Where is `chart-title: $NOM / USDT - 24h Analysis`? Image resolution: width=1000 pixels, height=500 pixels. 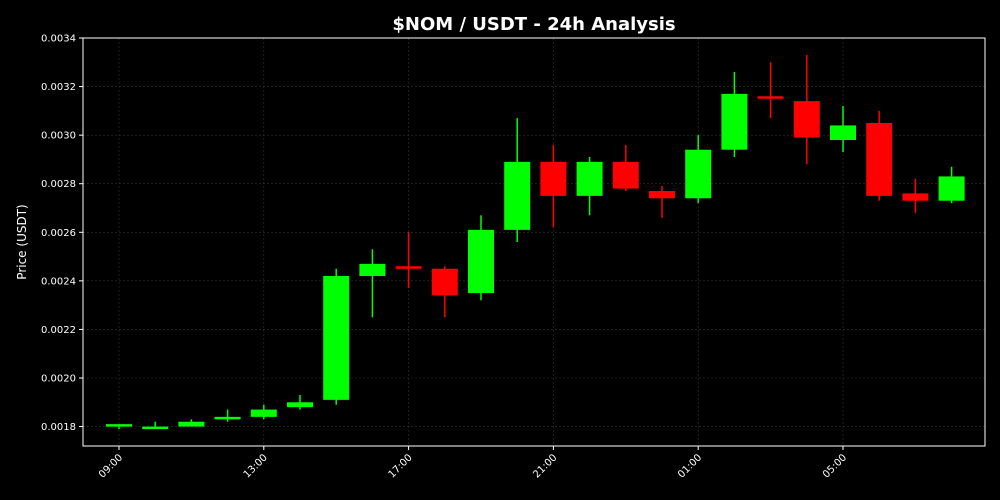
chart-title: $NOM / USDT - 24h Analysis is located at coordinates (533, 24).